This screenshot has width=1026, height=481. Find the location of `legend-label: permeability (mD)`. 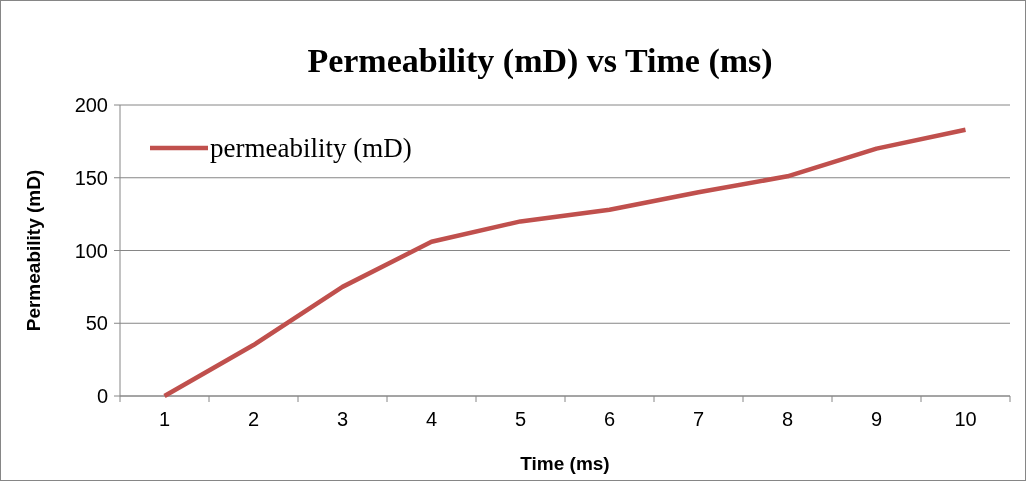

legend-label: permeability (mD) is located at coordinates (311, 148).